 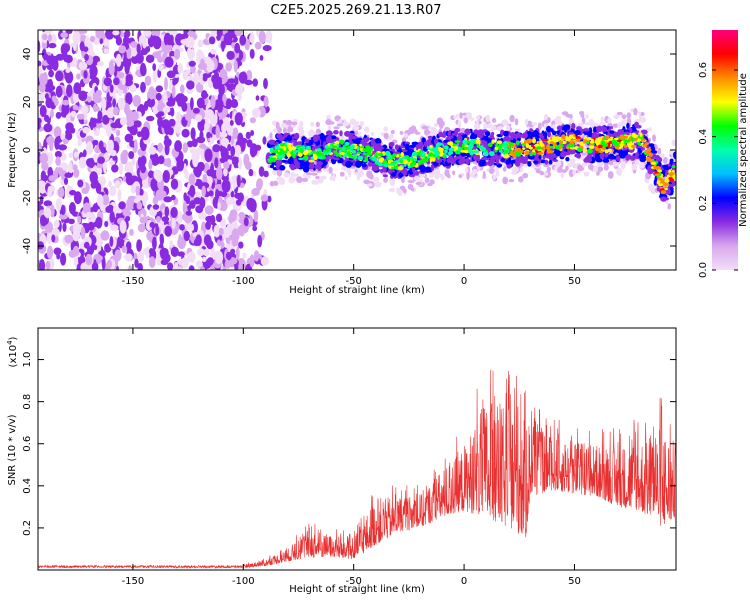 What do you see at coordinates (27, 150) in the screenshot?
I see `y-tick-label: 0` at bounding box center [27, 150].